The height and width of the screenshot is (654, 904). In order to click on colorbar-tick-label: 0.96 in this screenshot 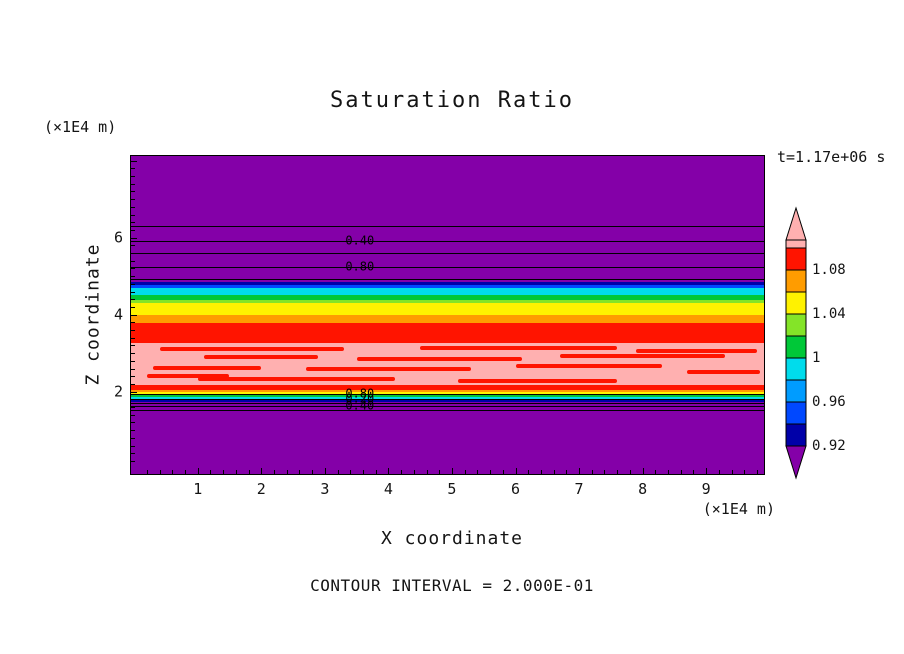, I will do `click(829, 402)`.